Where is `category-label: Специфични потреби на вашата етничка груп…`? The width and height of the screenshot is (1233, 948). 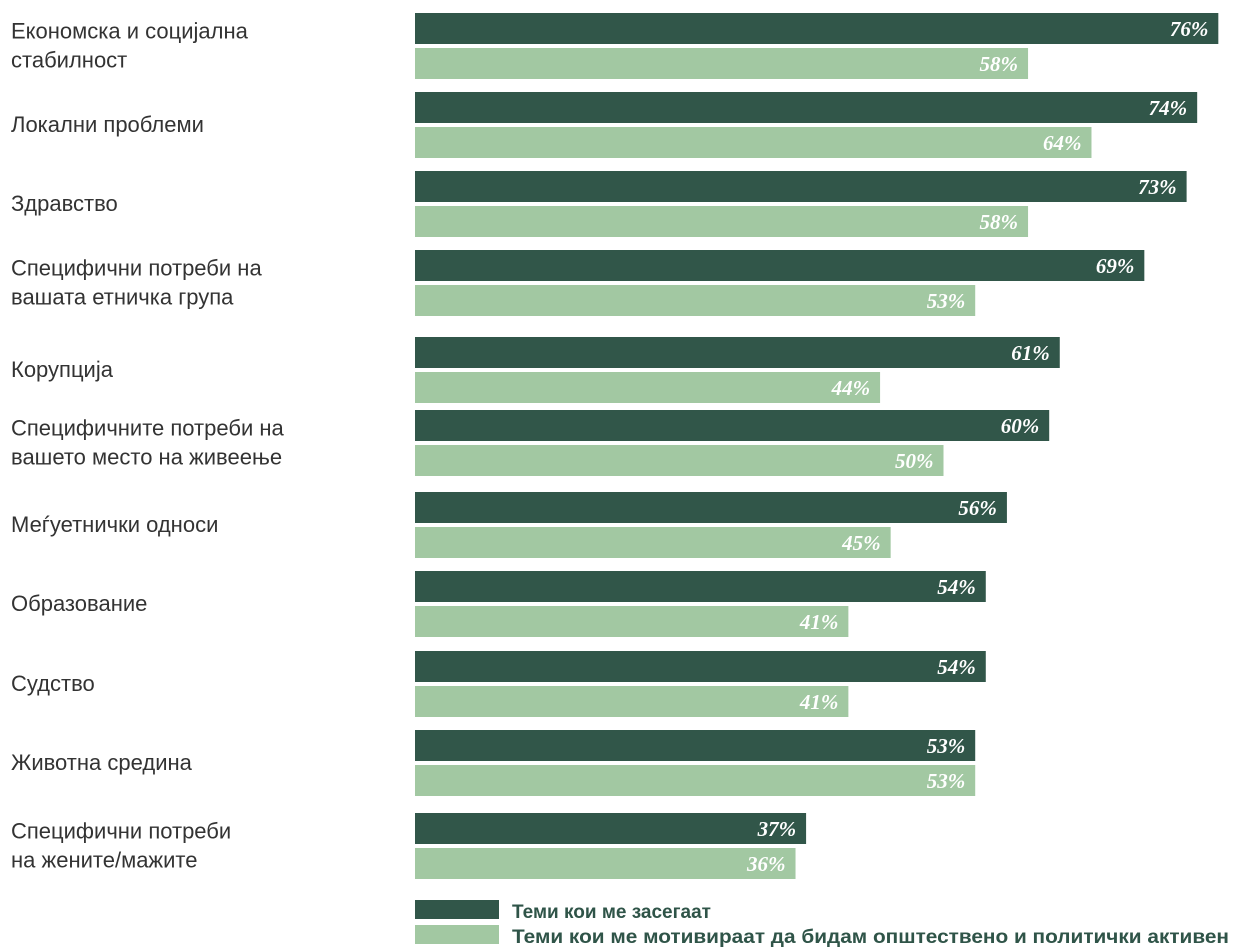 category-label: Специфични потреби на вашата етничка груп… is located at coordinates (136, 283).